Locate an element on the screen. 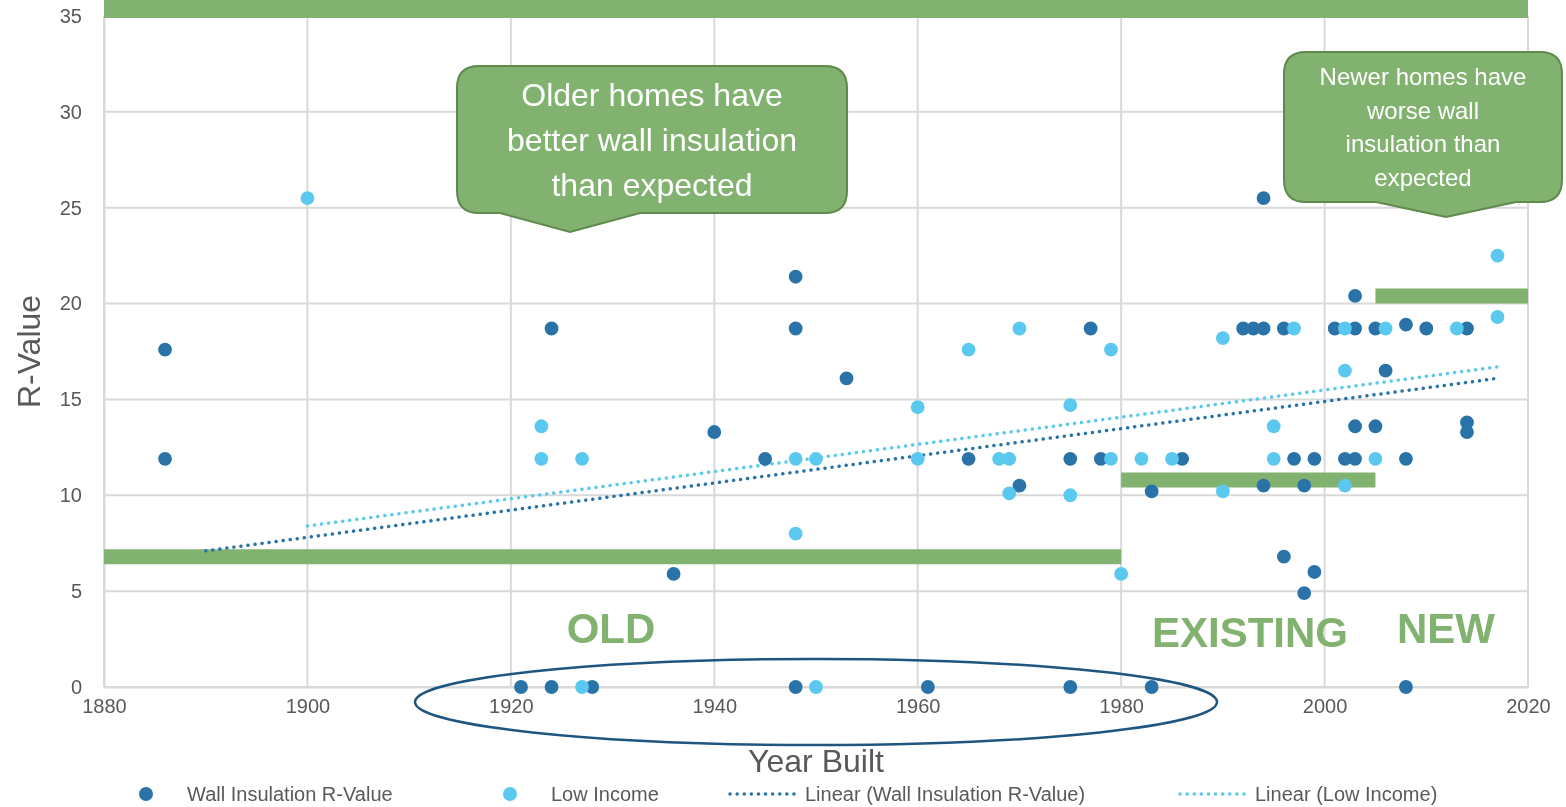 The height and width of the screenshot is (807, 1566). annotation: OLD is located at coordinates (611, 628).